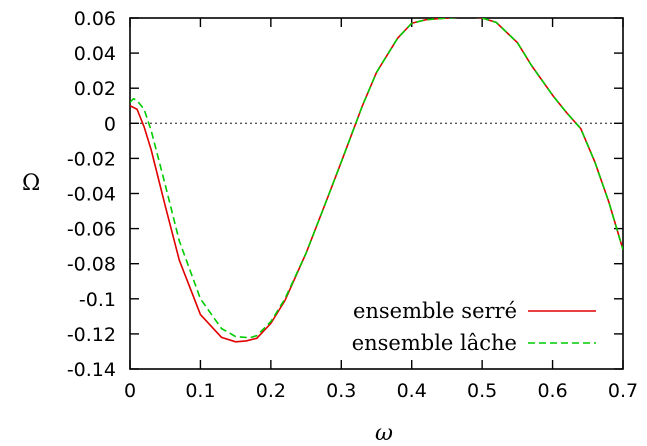 Image resolution: width=647 pixels, height=446 pixels. What do you see at coordinates (97, 300) in the screenshot?
I see `y-tick-label: -0.1` at bounding box center [97, 300].